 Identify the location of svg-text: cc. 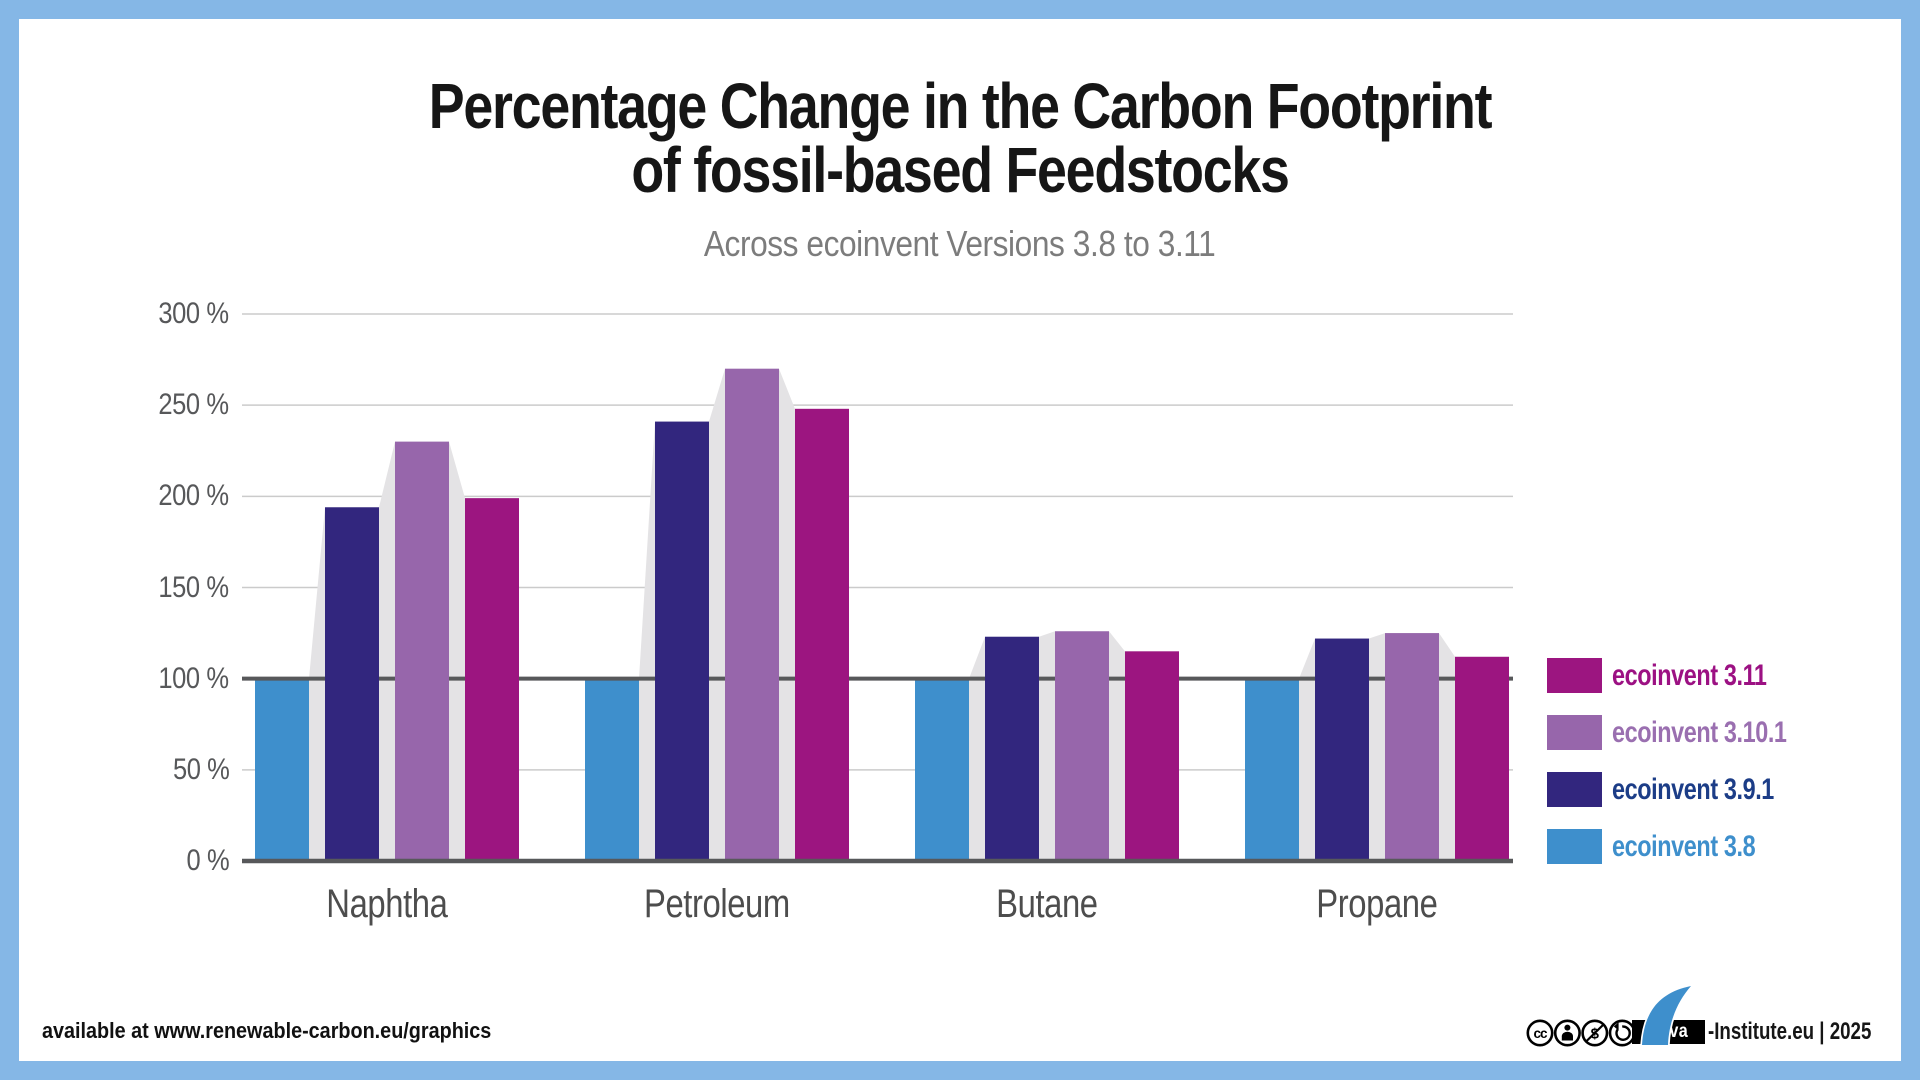
(1540, 1033).